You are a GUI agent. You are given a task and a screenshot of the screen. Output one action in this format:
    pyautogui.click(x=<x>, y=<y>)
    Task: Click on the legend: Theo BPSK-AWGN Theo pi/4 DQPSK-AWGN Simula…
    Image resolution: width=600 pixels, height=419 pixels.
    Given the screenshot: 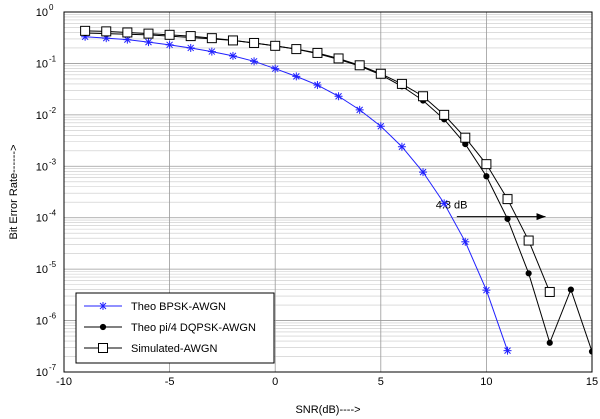 What is the action you would take?
    pyautogui.click(x=175, y=328)
    